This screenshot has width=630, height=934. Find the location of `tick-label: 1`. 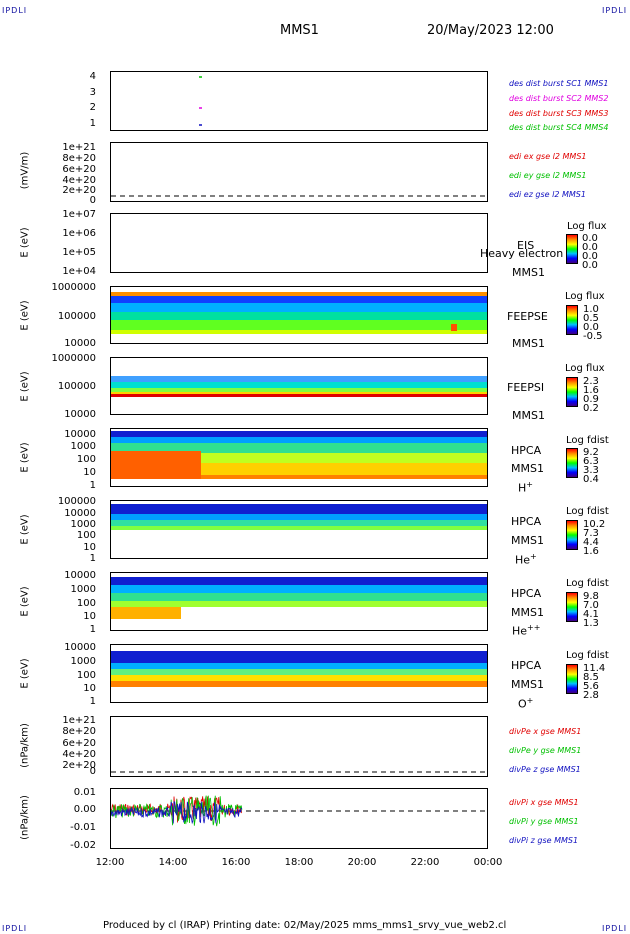

tick-label: 1 is located at coordinates (92, 558).